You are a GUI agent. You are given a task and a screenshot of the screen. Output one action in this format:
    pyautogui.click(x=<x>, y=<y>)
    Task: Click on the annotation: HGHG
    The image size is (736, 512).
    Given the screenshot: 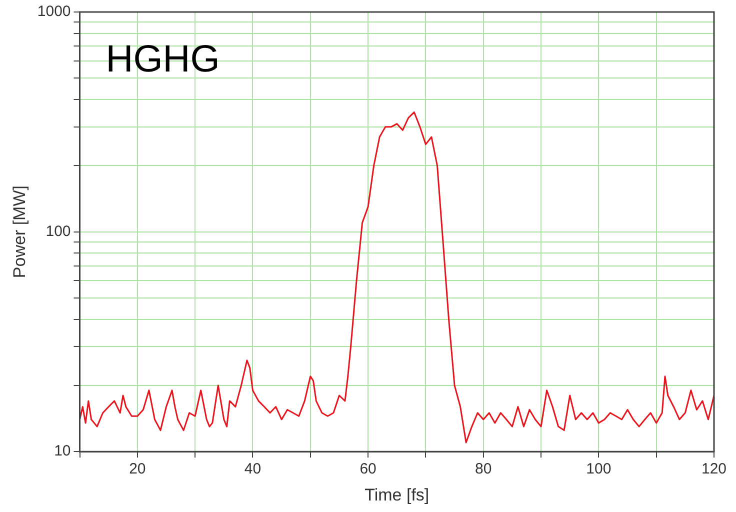 What is the action you would take?
    pyautogui.click(x=163, y=59)
    